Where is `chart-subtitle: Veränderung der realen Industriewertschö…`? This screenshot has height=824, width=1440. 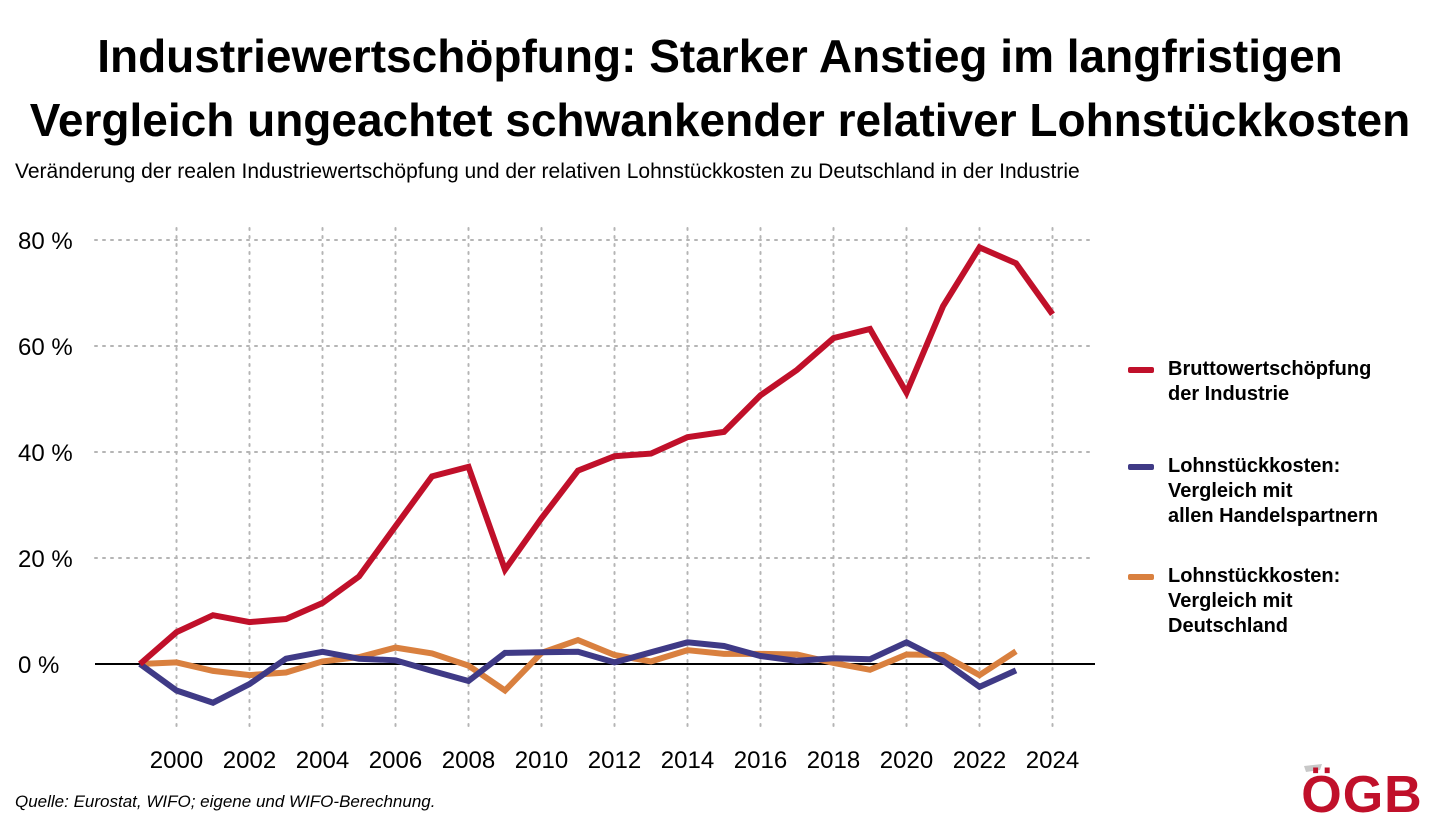
chart-subtitle: Veränderung der realen Industriewertschö… is located at coordinates (547, 171).